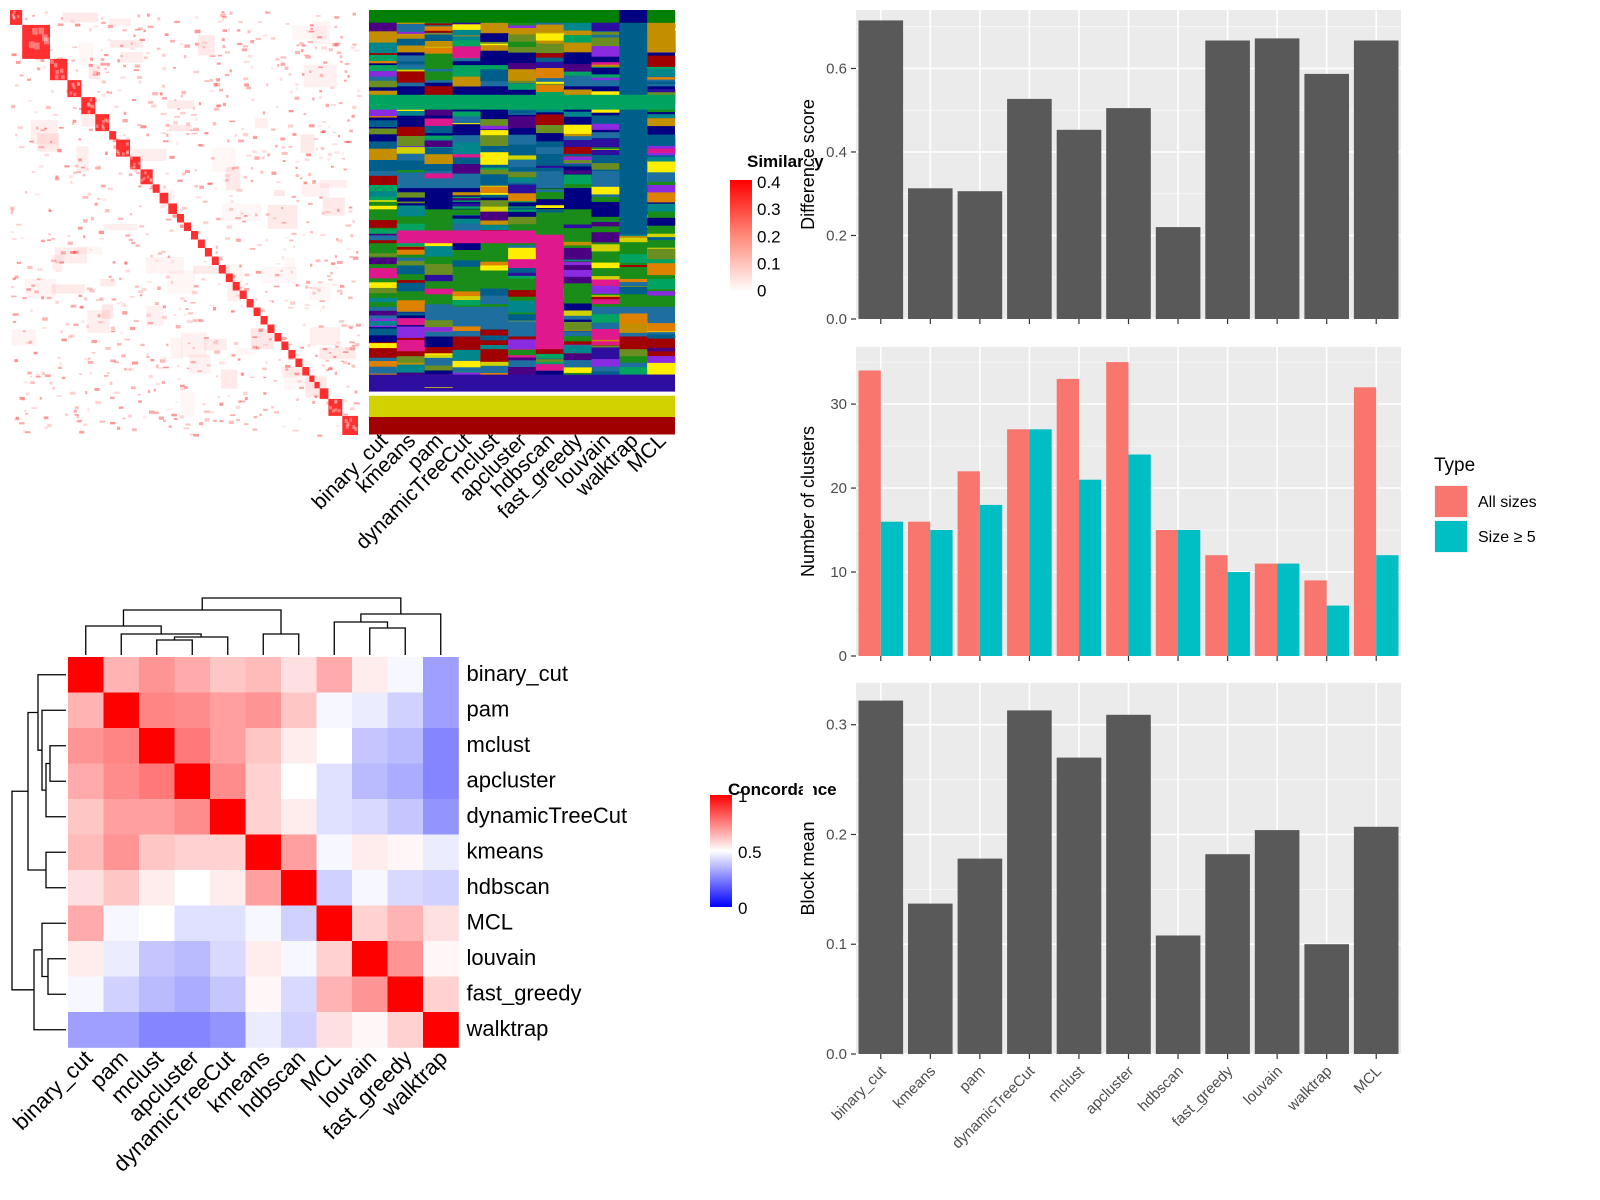  What do you see at coordinates (838, 488) in the screenshot?
I see `y-tick-label: 20` at bounding box center [838, 488].